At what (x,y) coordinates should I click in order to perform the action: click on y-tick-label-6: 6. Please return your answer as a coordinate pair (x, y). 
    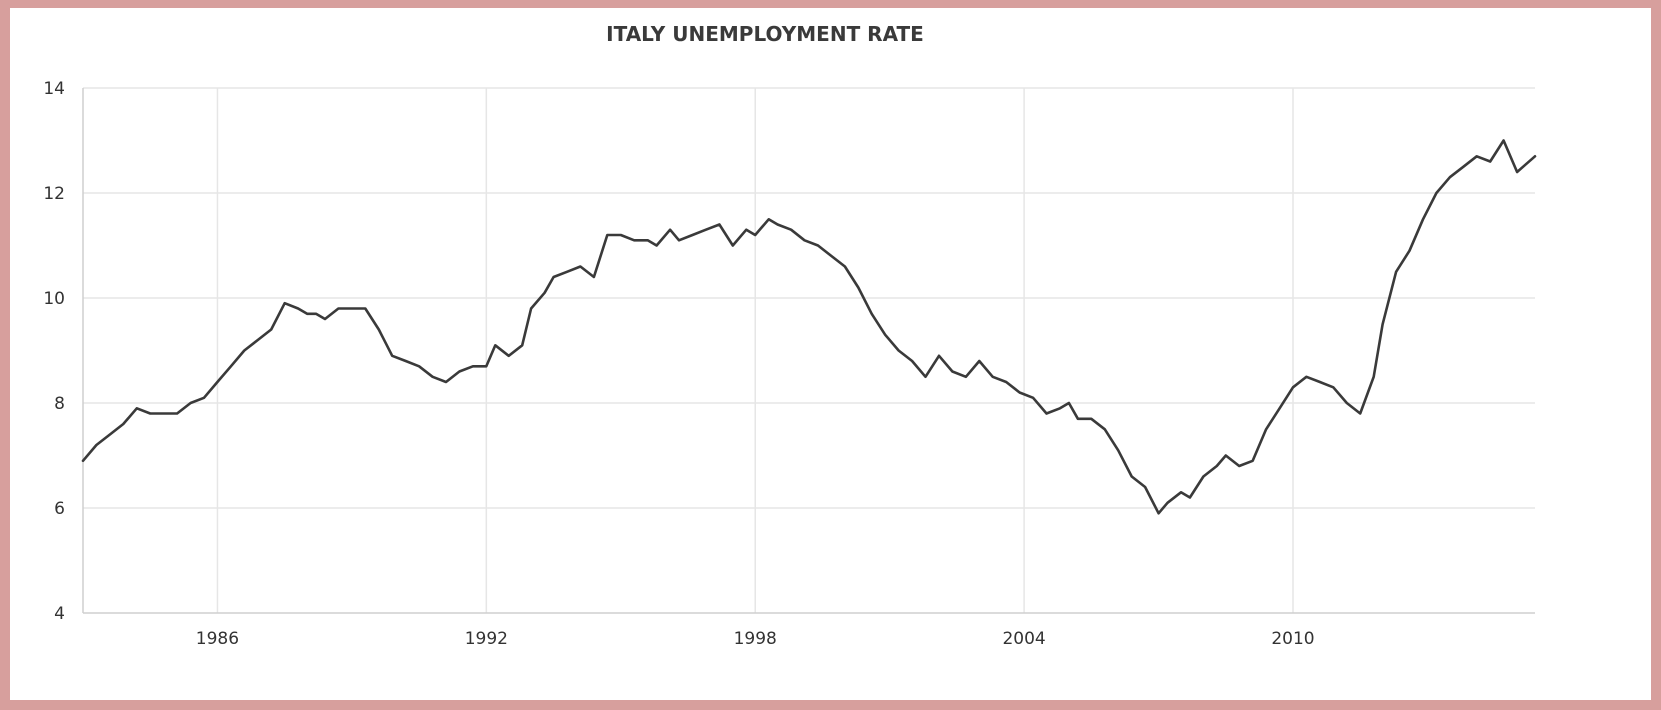
    Looking at the image, I should click on (59, 509).